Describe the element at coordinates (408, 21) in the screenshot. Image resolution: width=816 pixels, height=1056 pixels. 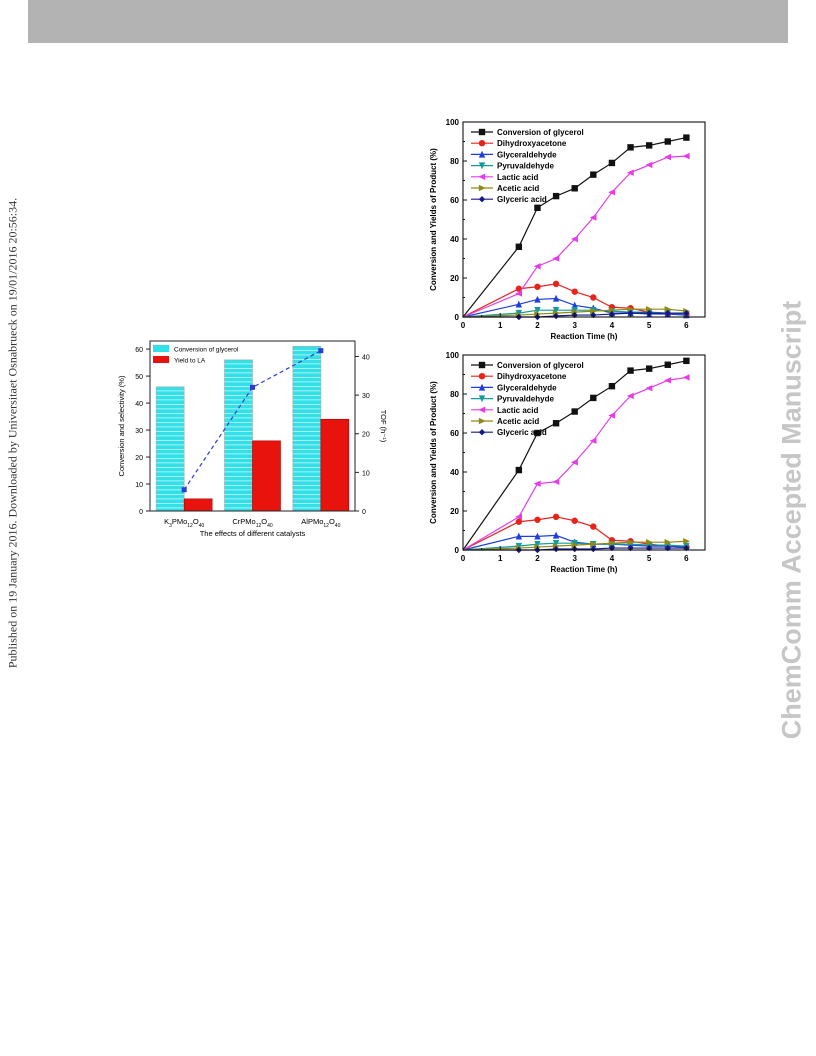
I see `header-bar` at that location.